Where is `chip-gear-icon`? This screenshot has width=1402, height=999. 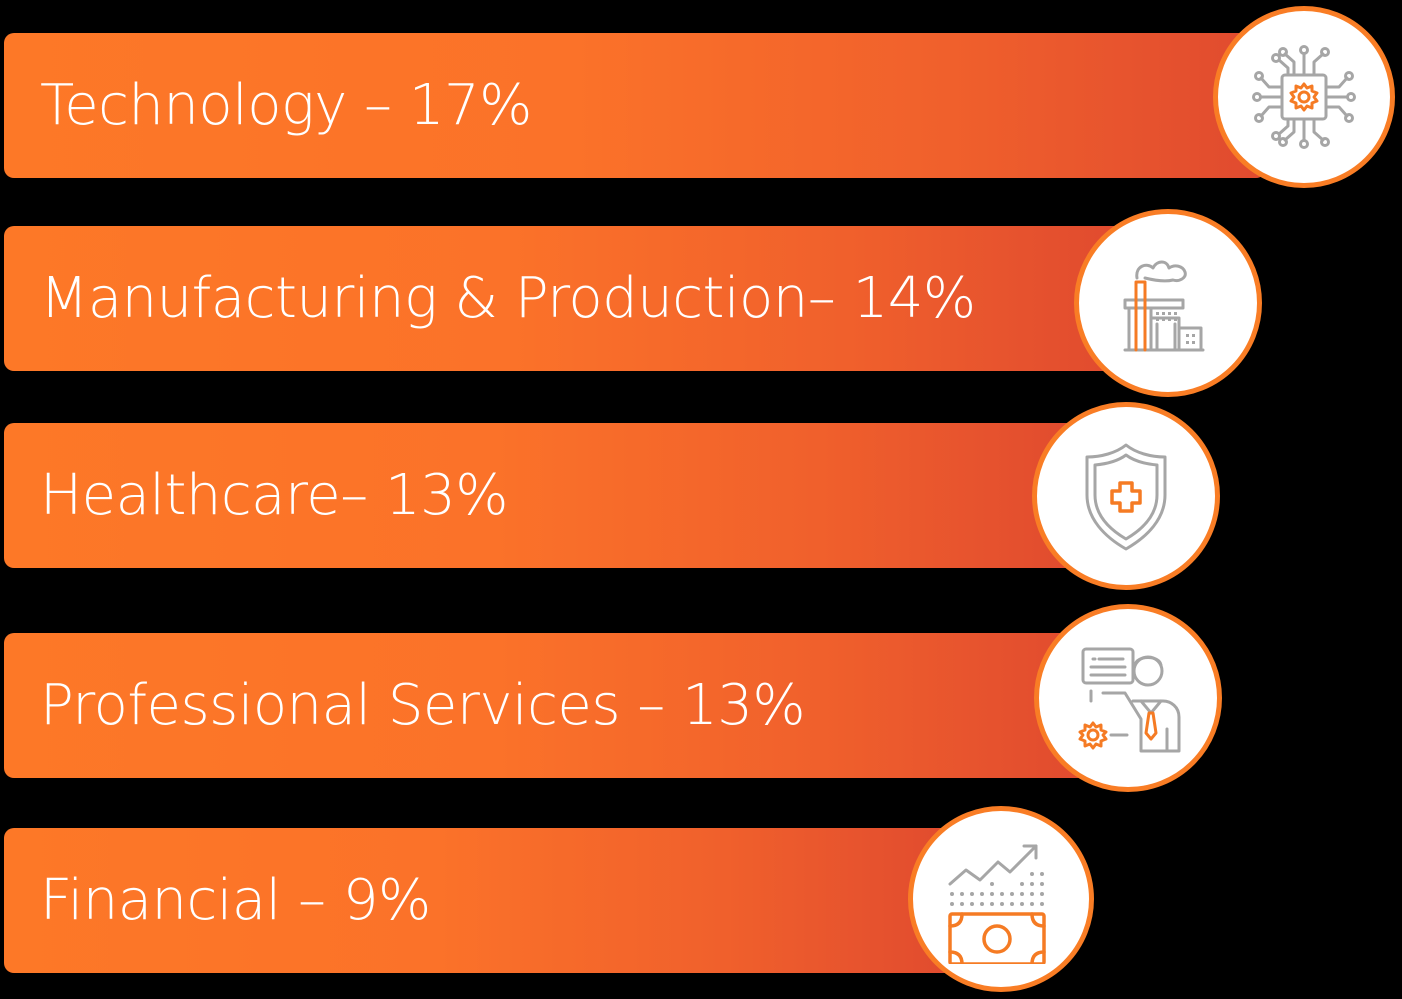 chip-gear-icon is located at coordinates (1304, 97).